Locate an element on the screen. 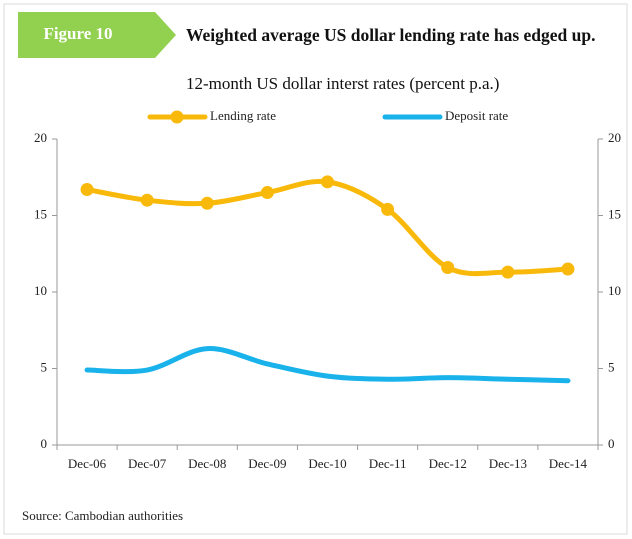 Image resolution: width=632 pixels, height=539 pixels. source: Source: Cambodian authorities is located at coordinates (102, 515).